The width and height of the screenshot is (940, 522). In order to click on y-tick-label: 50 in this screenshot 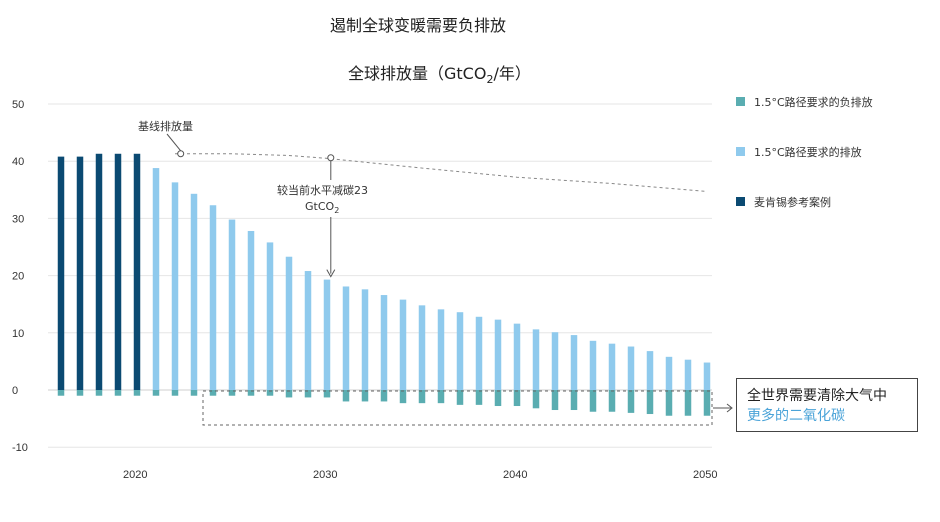, I will do `click(18, 105)`.